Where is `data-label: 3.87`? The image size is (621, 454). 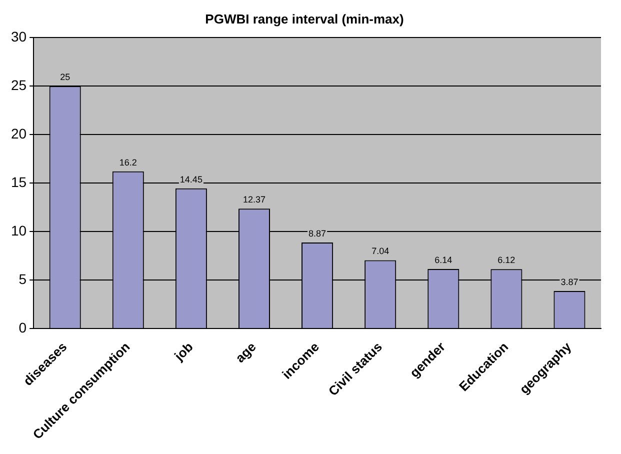
data-label: 3.87 is located at coordinates (569, 281).